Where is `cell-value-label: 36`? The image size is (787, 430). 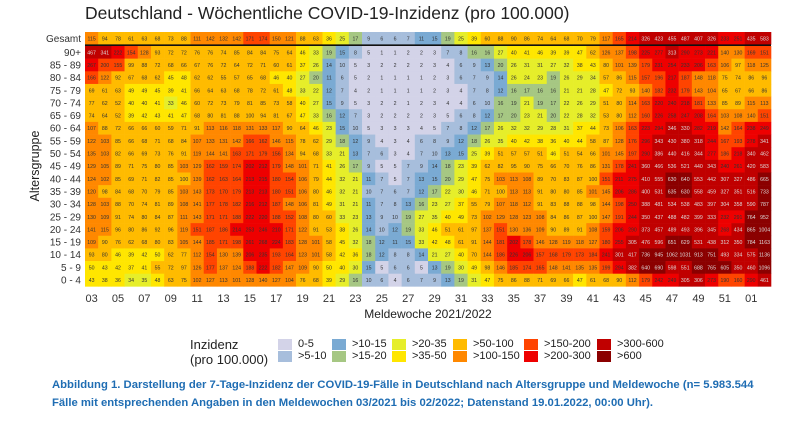
cell-value-label: 36 is located at coordinates (118, 281).